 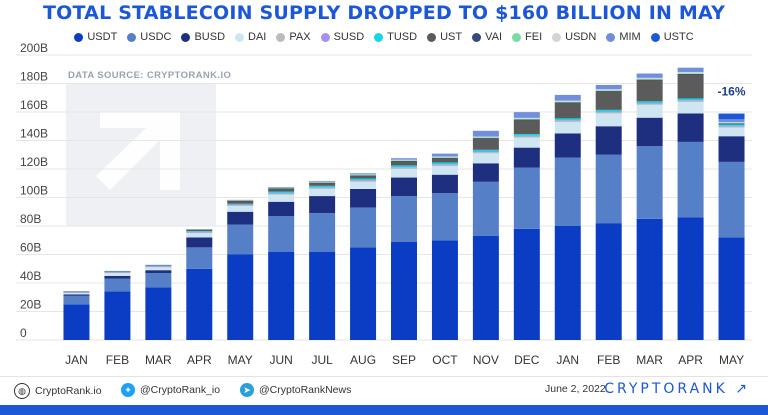 What do you see at coordinates (527, 37) in the screenshot?
I see `legend-item-fei: FEI` at bounding box center [527, 37].